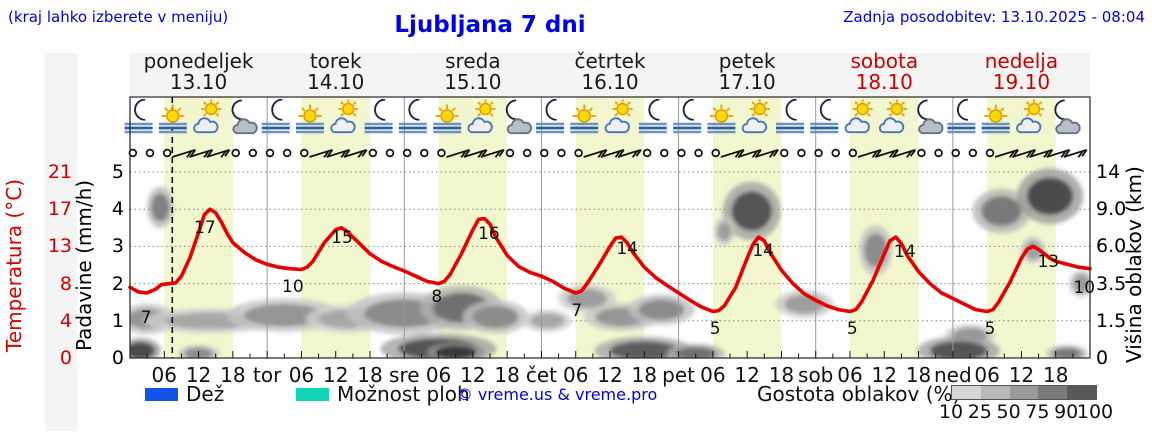 Image resolution: width=1152 pixels, height=443 pixels. Describe the element at coordinates (1111, 320) in the screenshot. I see `height-tick: 1.5` at that location.